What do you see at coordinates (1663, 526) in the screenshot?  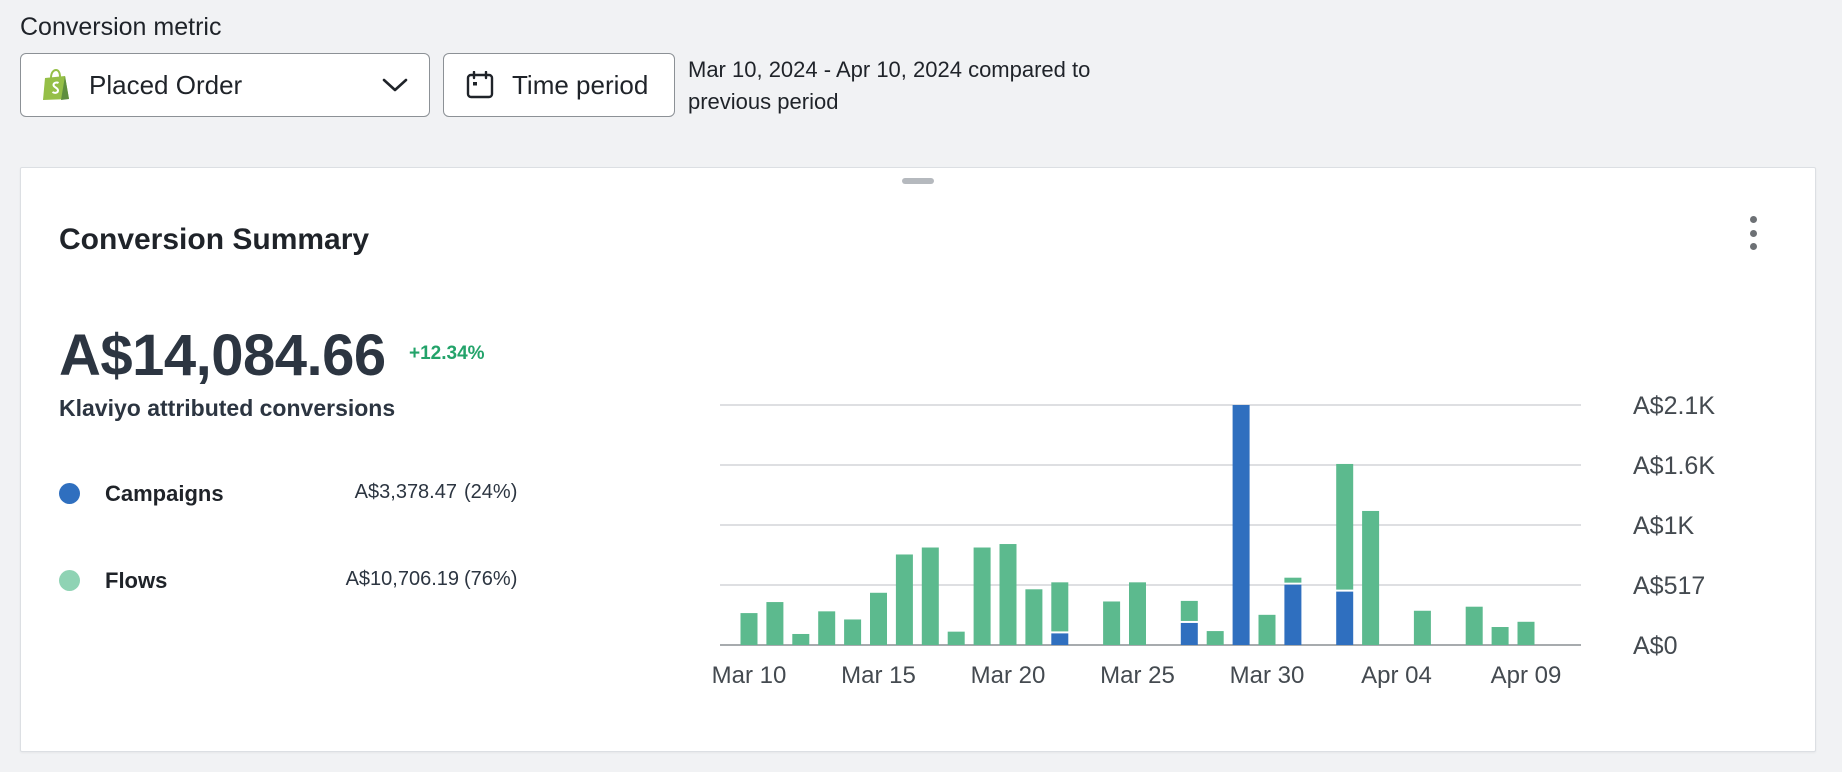 I see `y-tick-label: A$1K` at bounding box center [1663, 526].